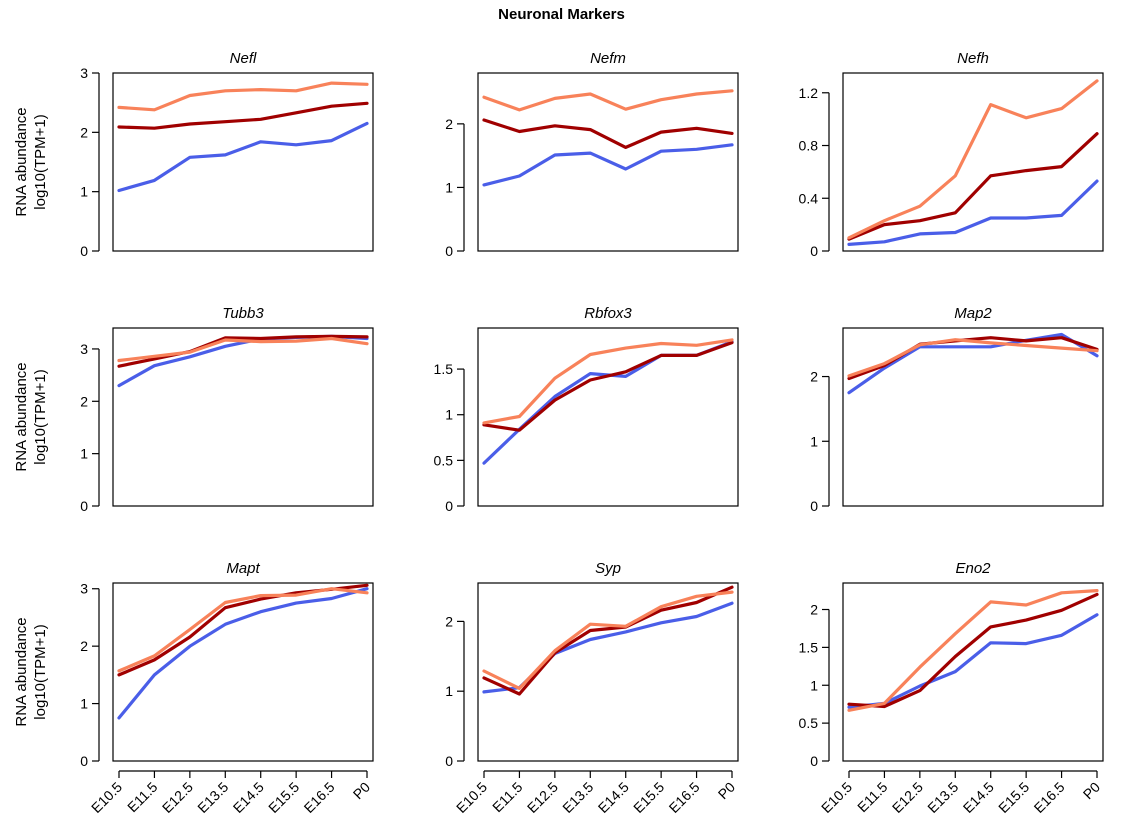 The height and width of the screenshot is (817, 1123). What do you see at coordinates (973, 313) in the screenshot?
I see `panel-title: Map2` at bounding box center [973, 313].